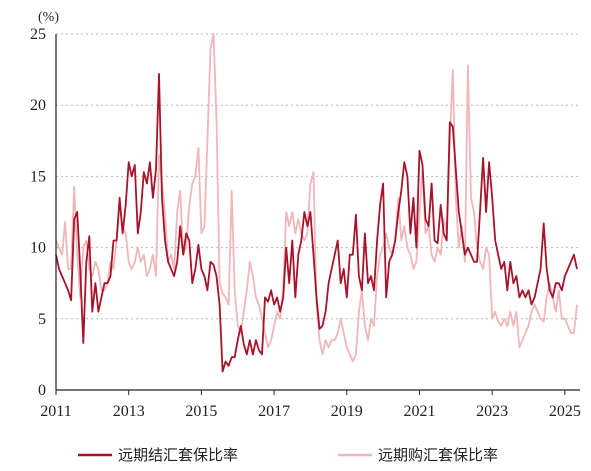  I want to click on x-tick-label: 2013, so click(129, 411).